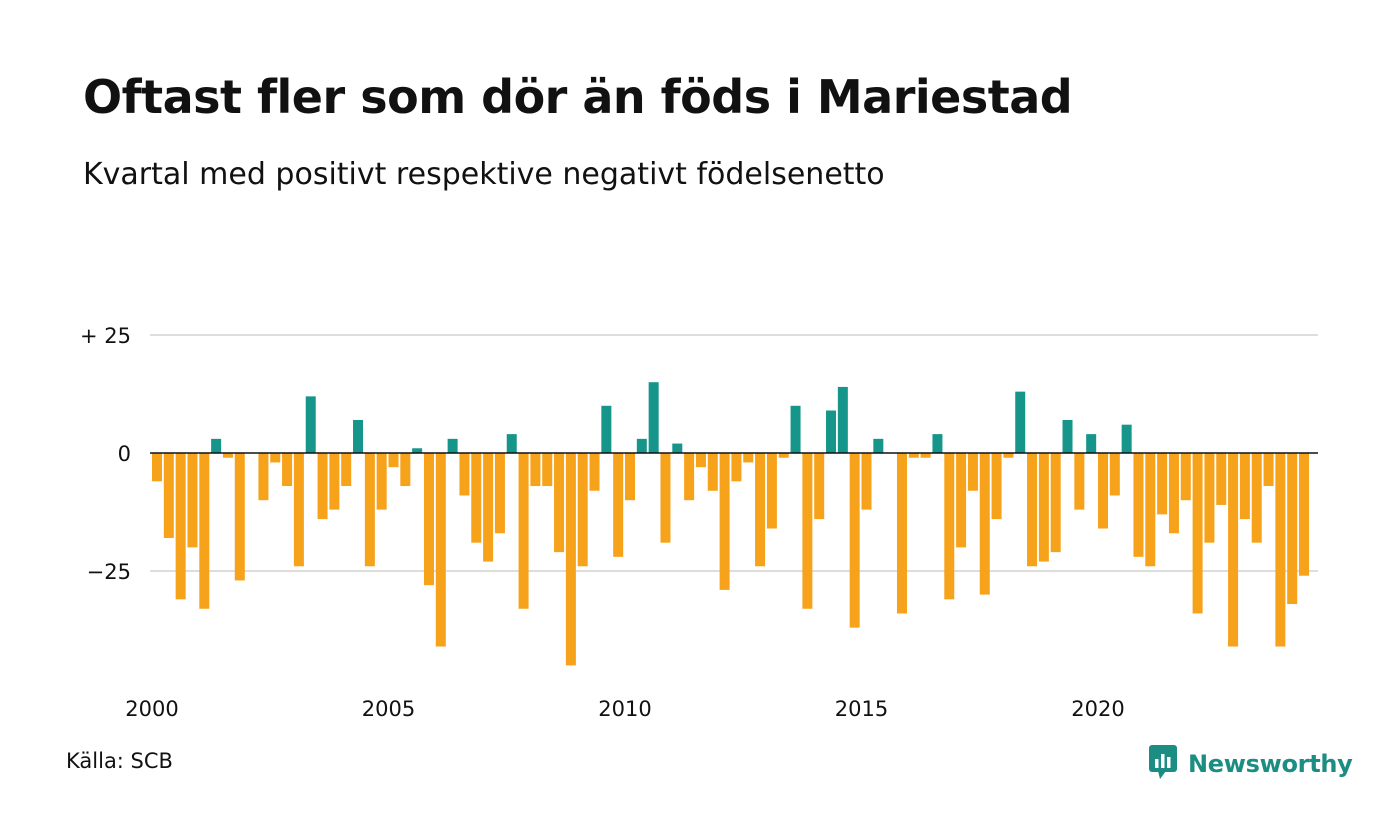 The height and width of the screenshot is (840, 1400). Describe the element at coordinates (105, 336) in the screenshot. I see `y-tick-label: + 25` at that location.